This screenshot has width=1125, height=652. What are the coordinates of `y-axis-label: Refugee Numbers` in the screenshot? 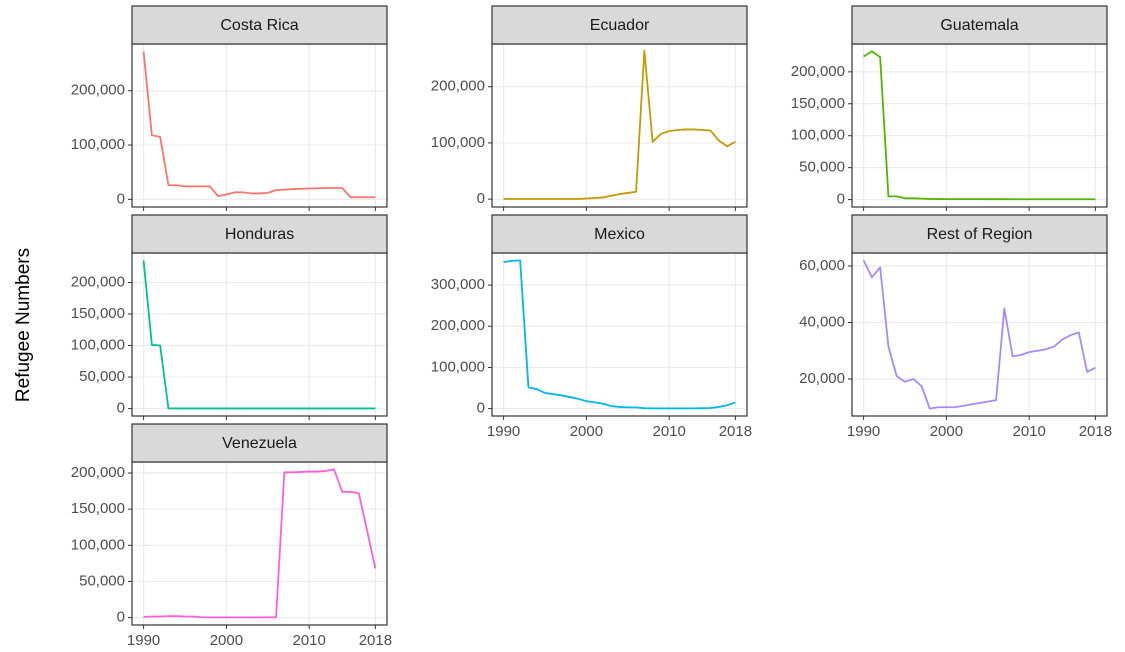 It's located at (23, 325).